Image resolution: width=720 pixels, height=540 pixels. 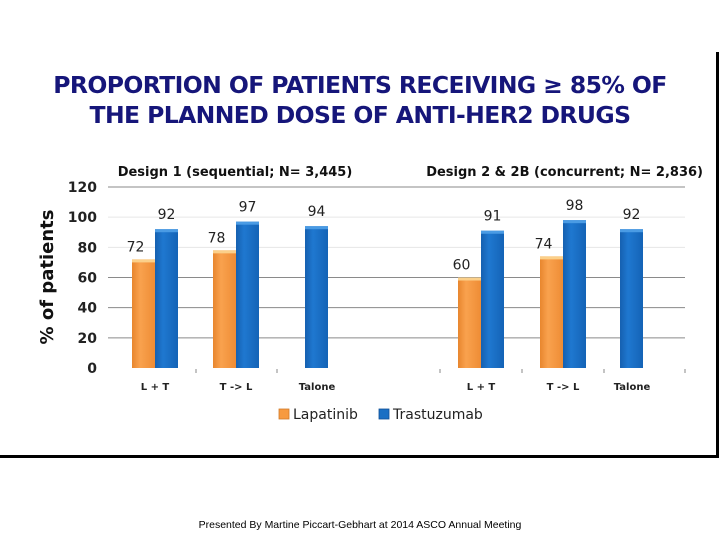 I want to click on data-label-lapatinib: 60, so click(x=462, y=266).